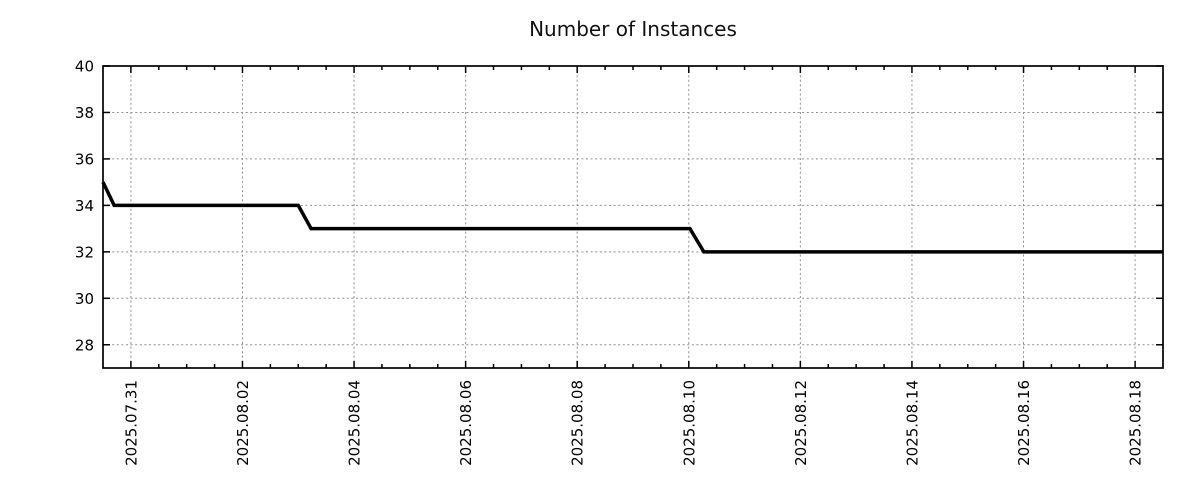  Describe the element at coordinates (84, 252) in the screenshot. I see `y-tick-label: 32` at that location.